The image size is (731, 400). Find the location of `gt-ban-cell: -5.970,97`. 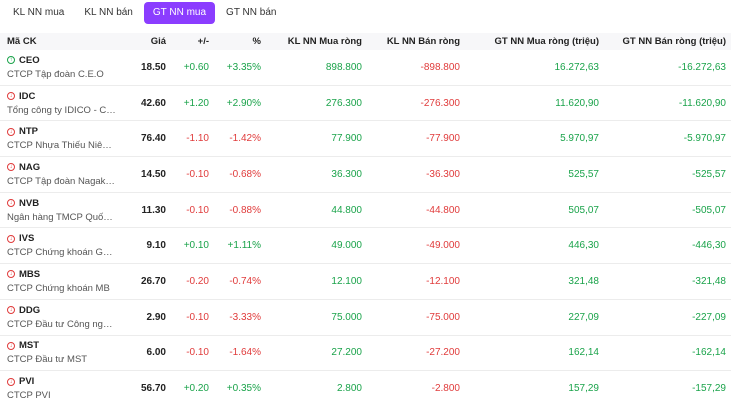

gt-ban-cell: -5.970,97 is located at coordinates (704, 139).